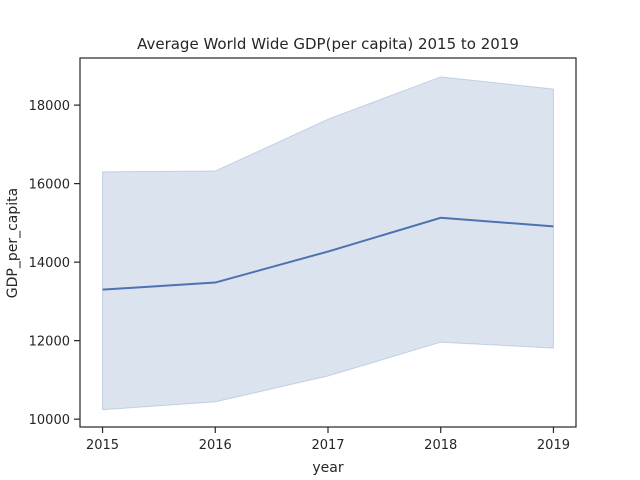  Describe the element at coordinates (102, 445) in the screenshot. I see `x-tick-label: 2015` at that location.